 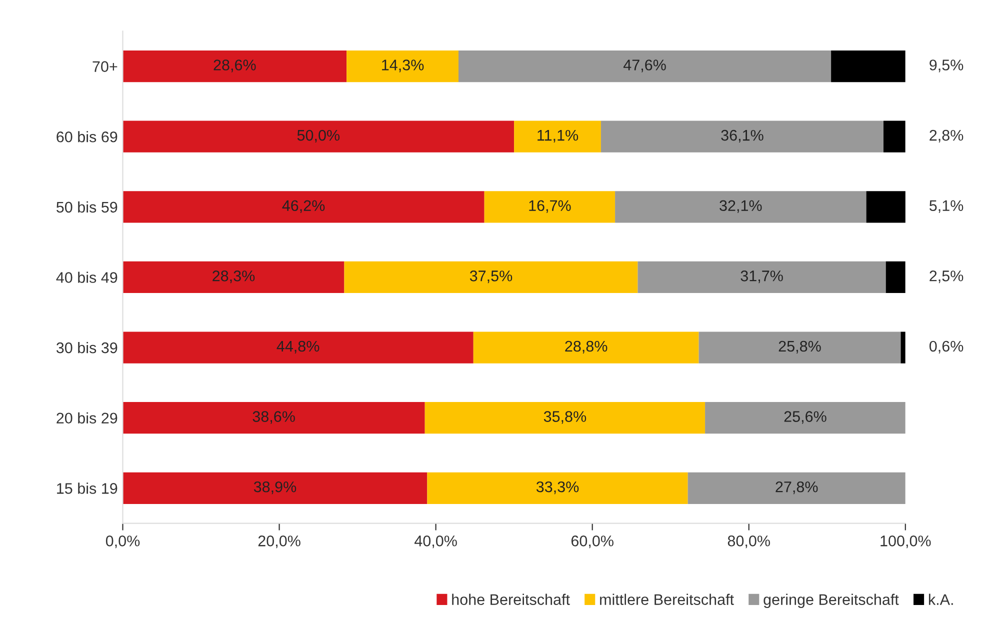 I want to click on data-label: 25,6%, so click(x=805, y=417).